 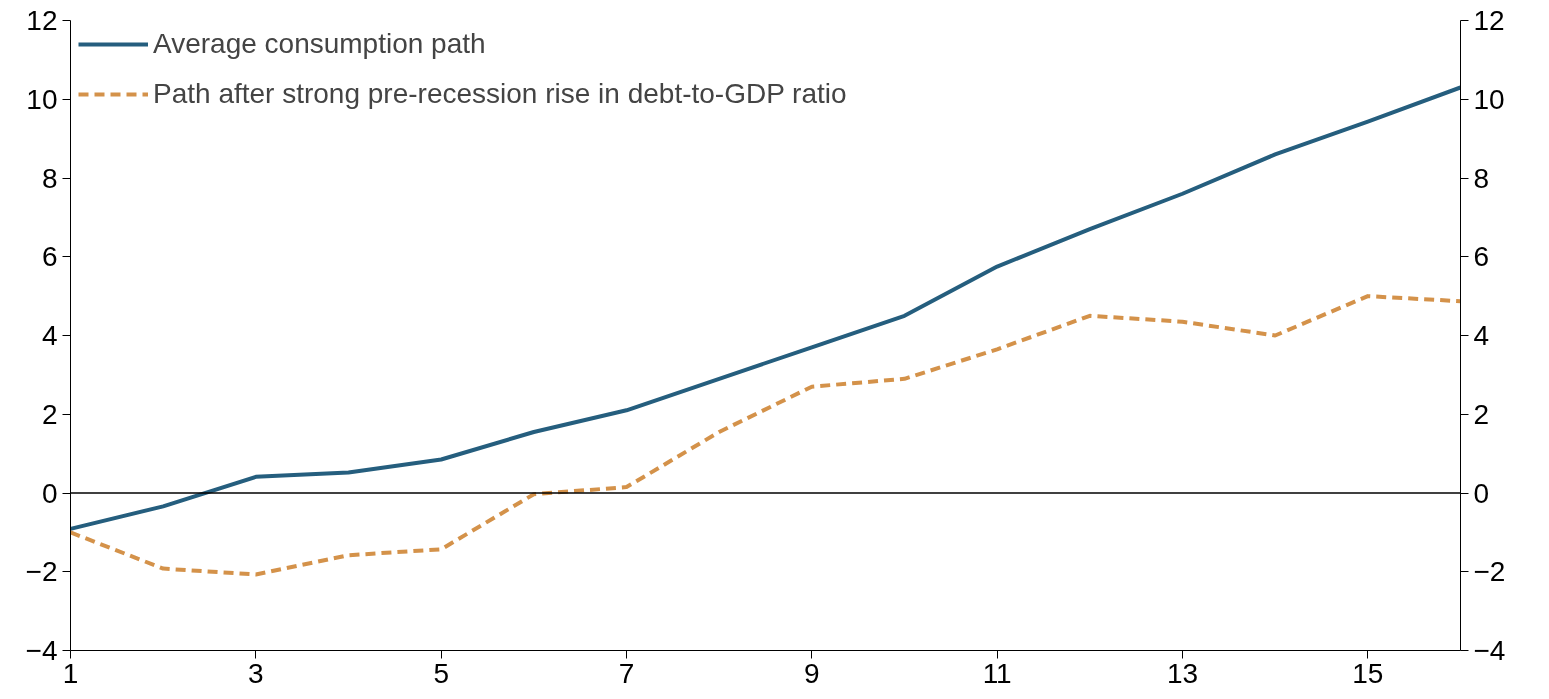 What do you see at coordinates (49, 493) in the screenshot?
I see `y-tick-label: 0` at bounding box center [49, 493].